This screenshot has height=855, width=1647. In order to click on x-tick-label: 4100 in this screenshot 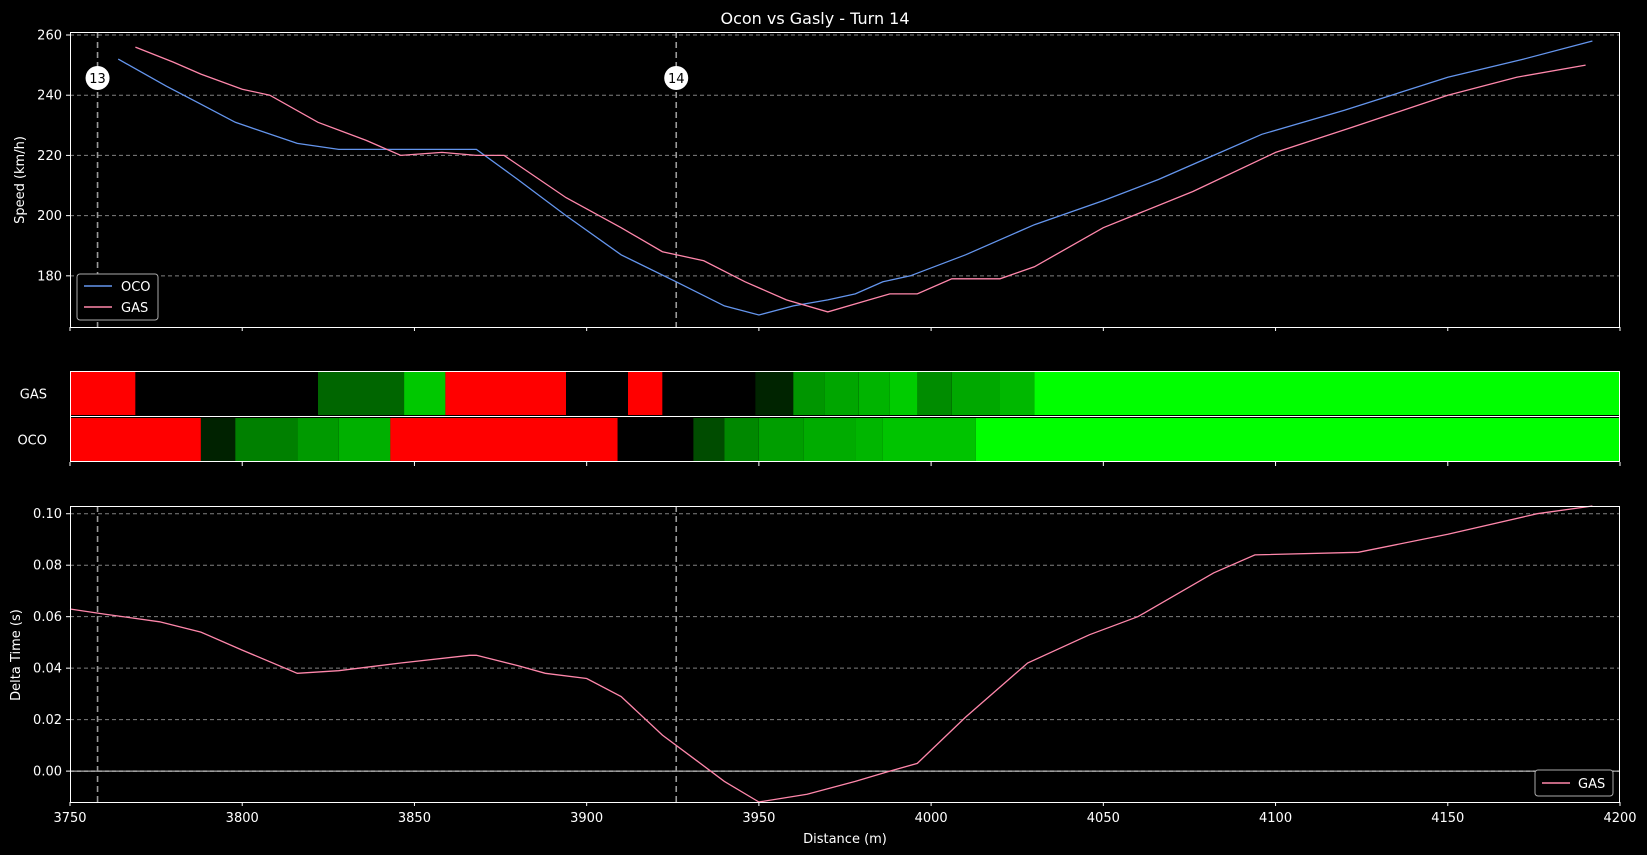, I will do `click(1275, 818)`.